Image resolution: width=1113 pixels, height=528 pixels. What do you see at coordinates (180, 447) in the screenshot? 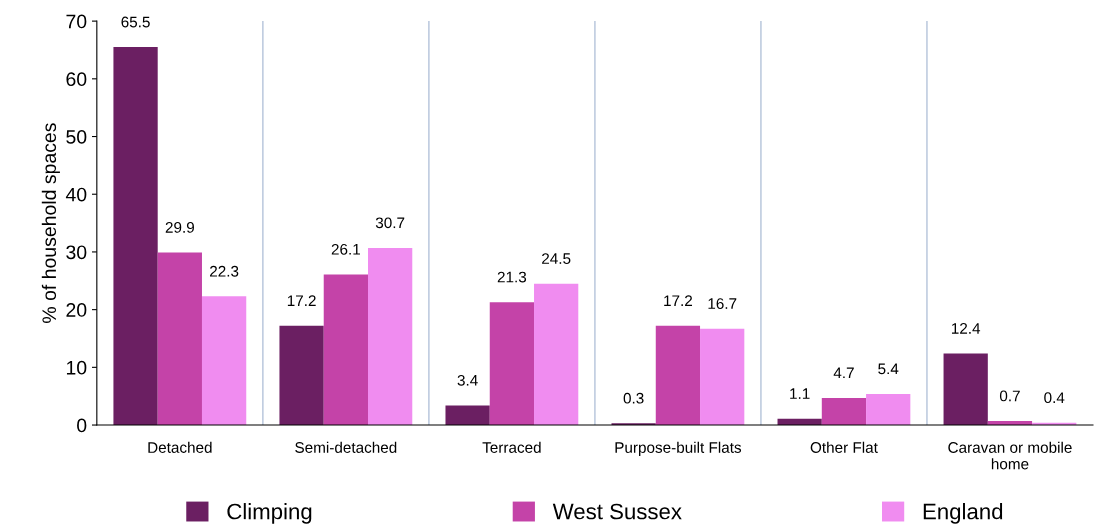
I see `x-tick-label: Detached` at bounding box center [180, 447].